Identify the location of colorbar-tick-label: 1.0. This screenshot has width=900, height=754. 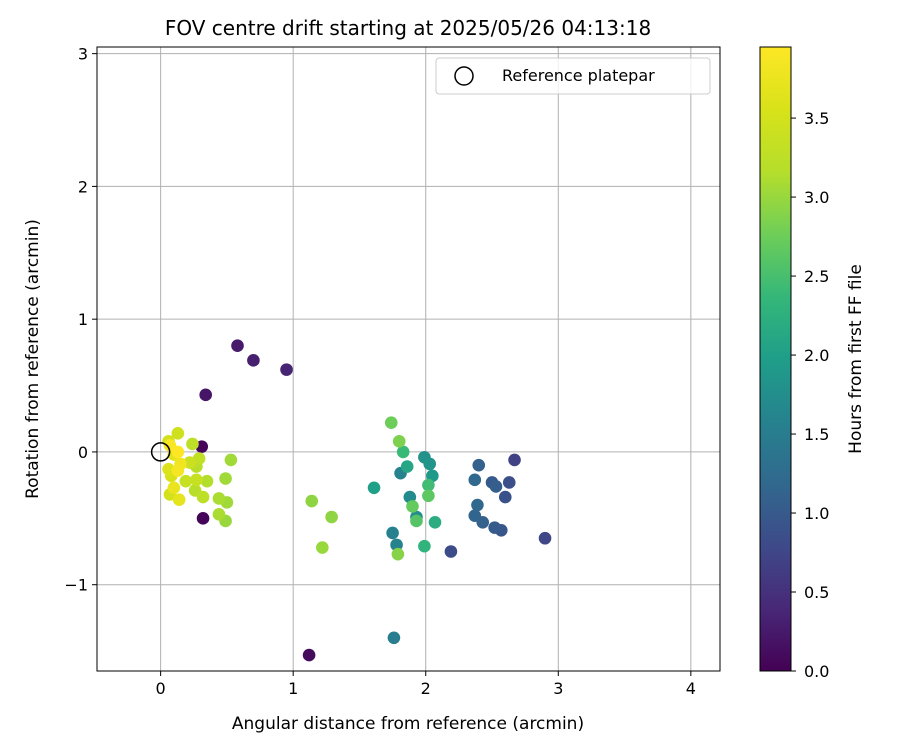
(816, 513).